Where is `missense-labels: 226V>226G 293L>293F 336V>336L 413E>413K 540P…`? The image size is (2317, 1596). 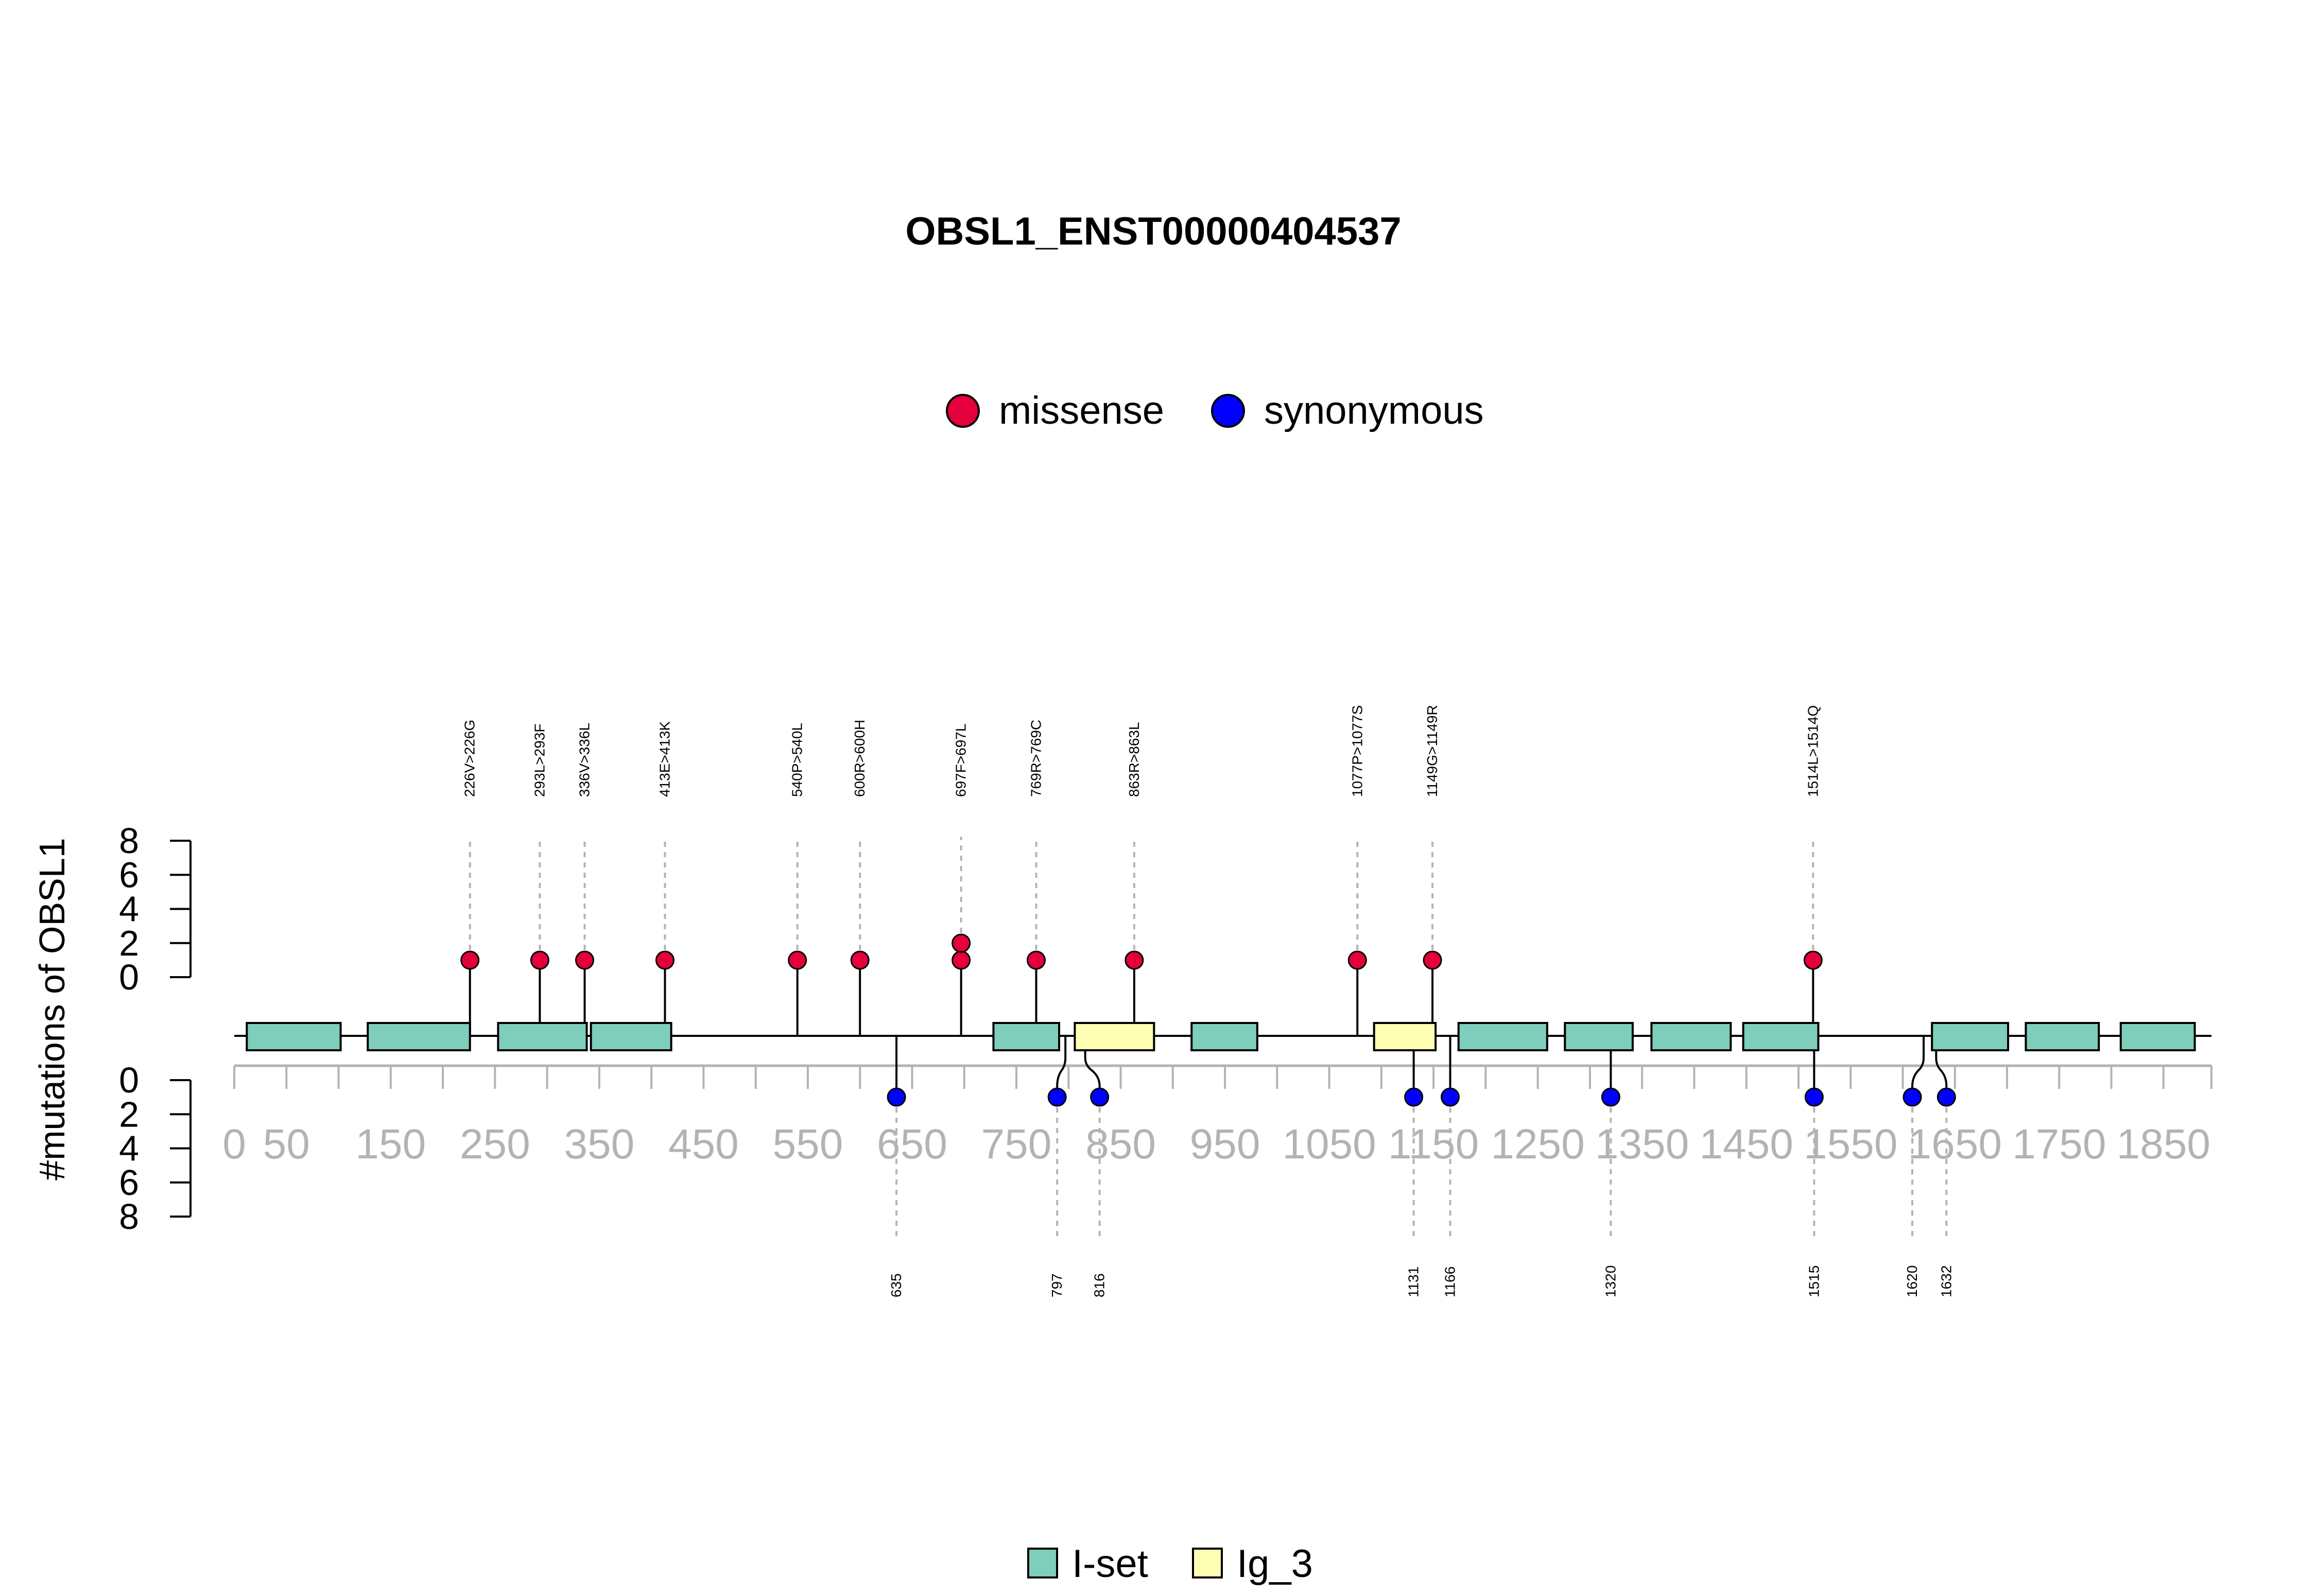
missense-labels: 226V>226G 293L>293F 336V>336L 413E>413K 540P… is located at coordinates (1141, 751).